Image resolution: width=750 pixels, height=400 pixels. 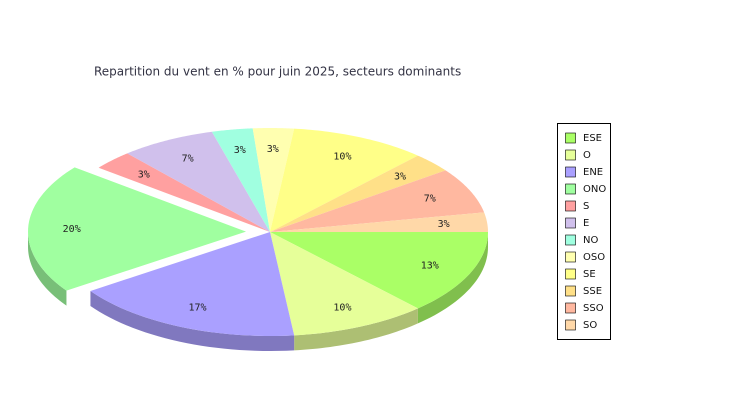 I want to click on legend-label: OSO, so click(x=594, y=257).